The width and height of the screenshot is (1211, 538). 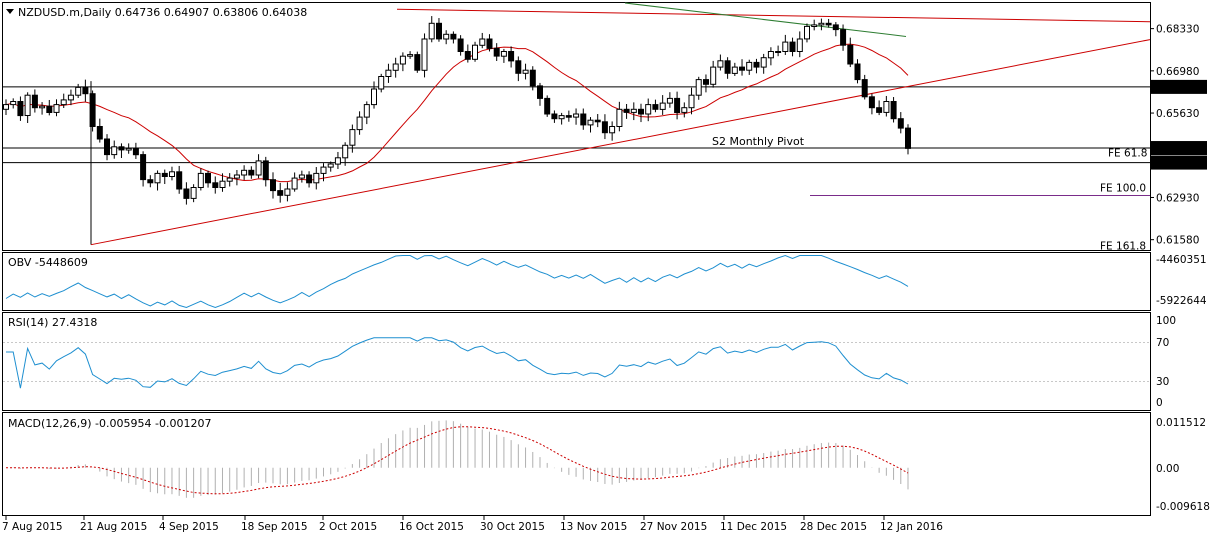 What do you see at coordinates (1179, 124) in the screenshot?
I see `price-tags: 0.66467 0.64511 0.64046` at bounding box center [1179, 124].